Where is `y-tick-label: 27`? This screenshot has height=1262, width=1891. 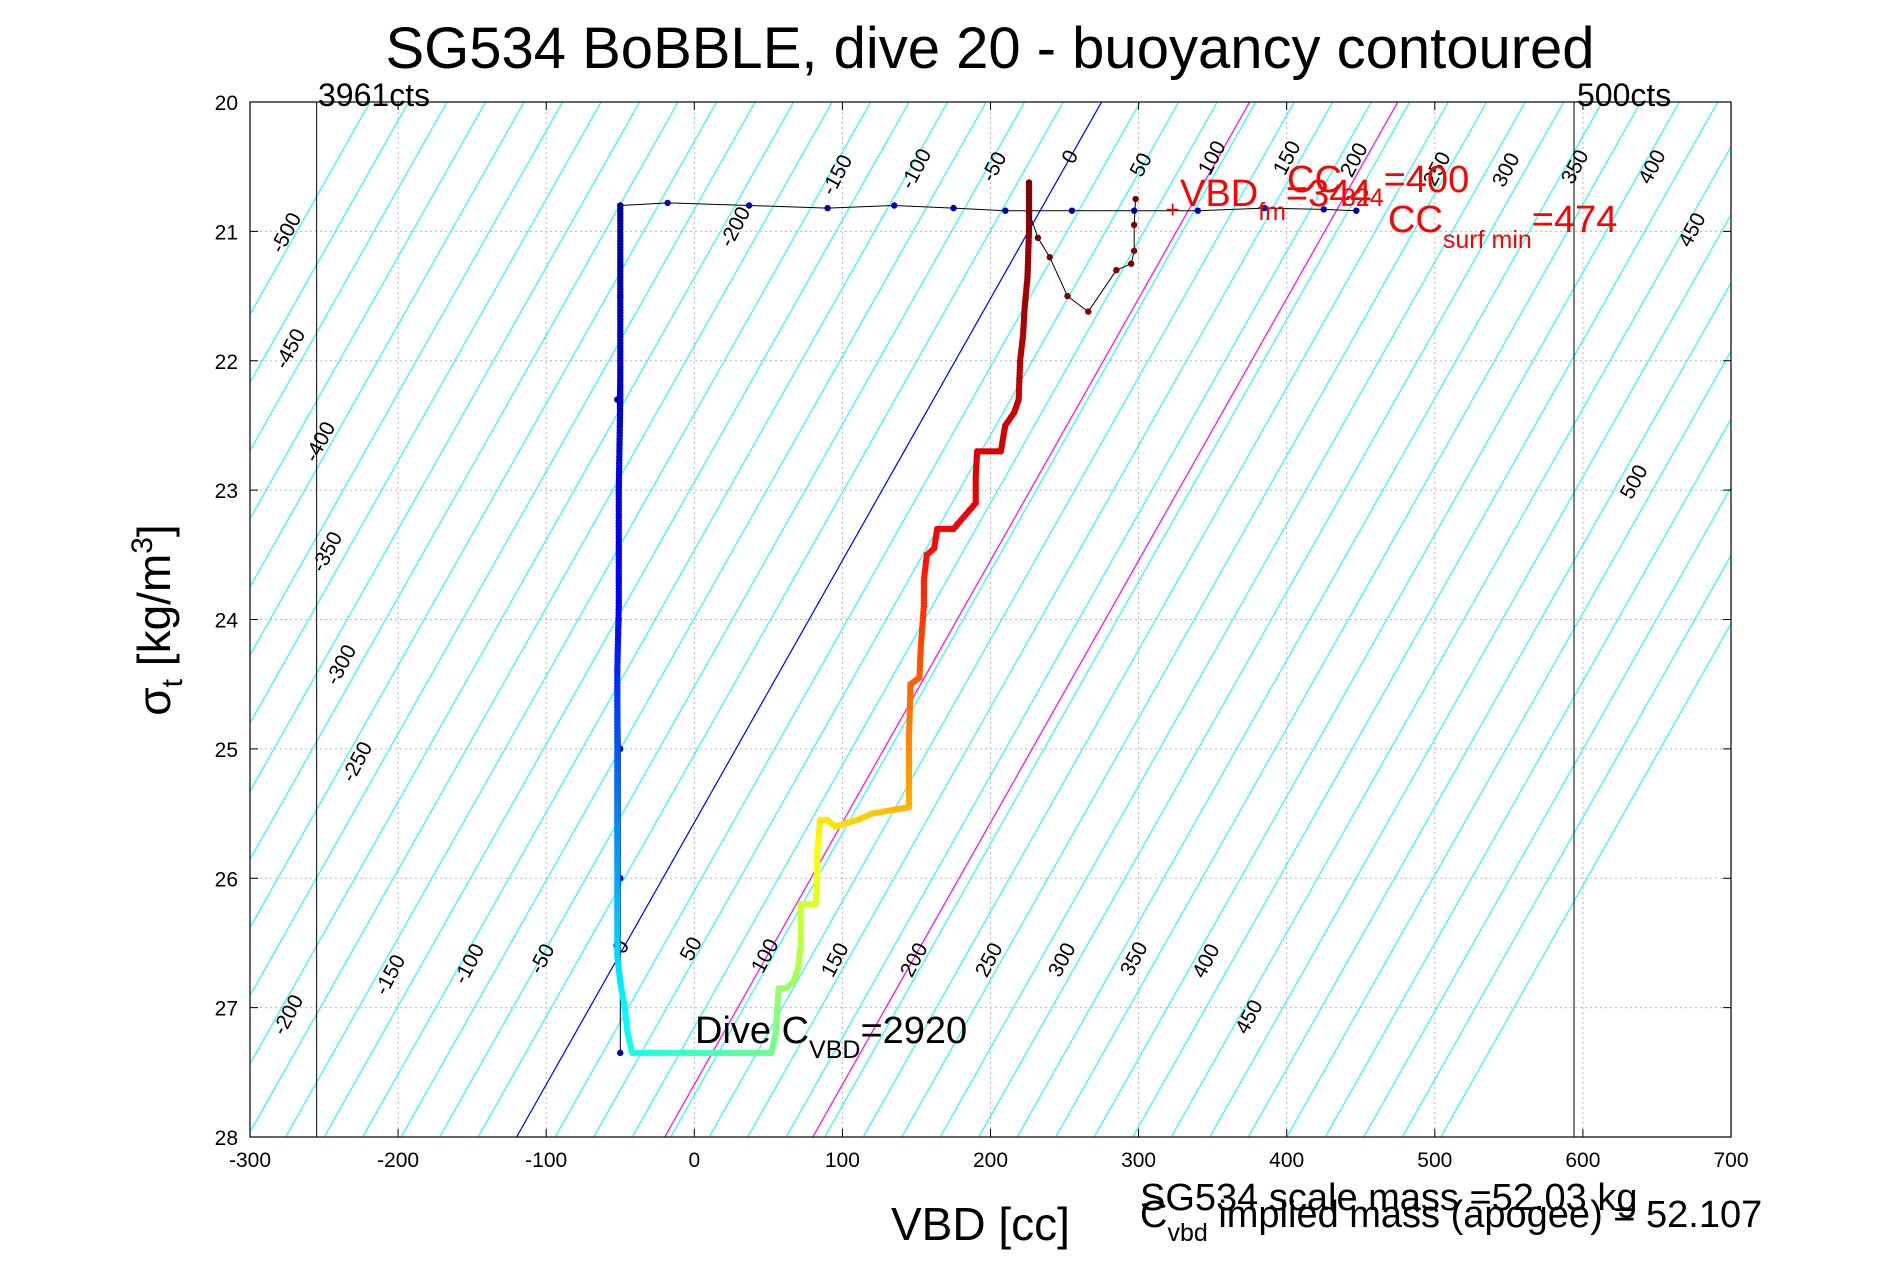
y-tick-label: 27 is located at coordinates (226, 1009).